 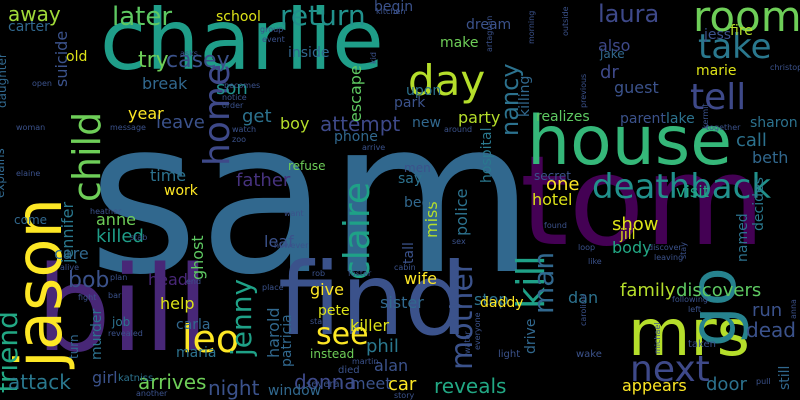 I want to click on cloud-word: call, so click(x=751, y=140).